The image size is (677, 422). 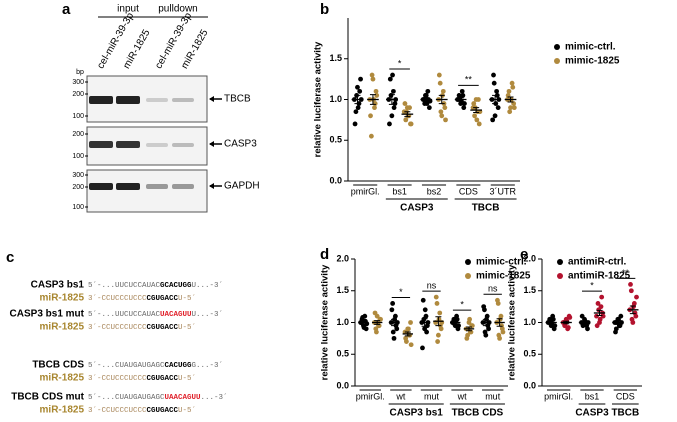 I want to click on y-tick-label: 2.0, so click(x=342, y=258).